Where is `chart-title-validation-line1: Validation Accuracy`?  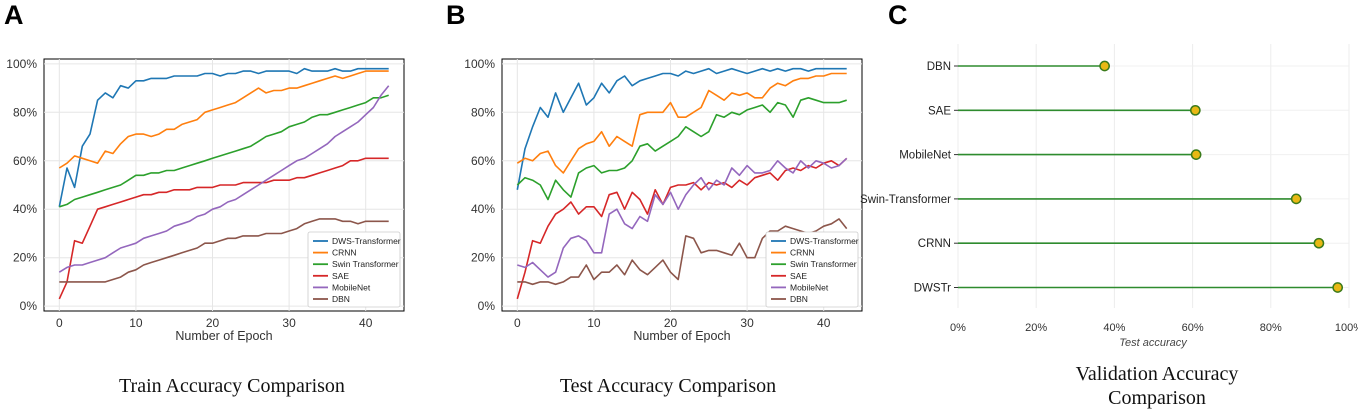 chart-title-validation-line1: Validation Accuracy is located at coordinates (1157, 374).